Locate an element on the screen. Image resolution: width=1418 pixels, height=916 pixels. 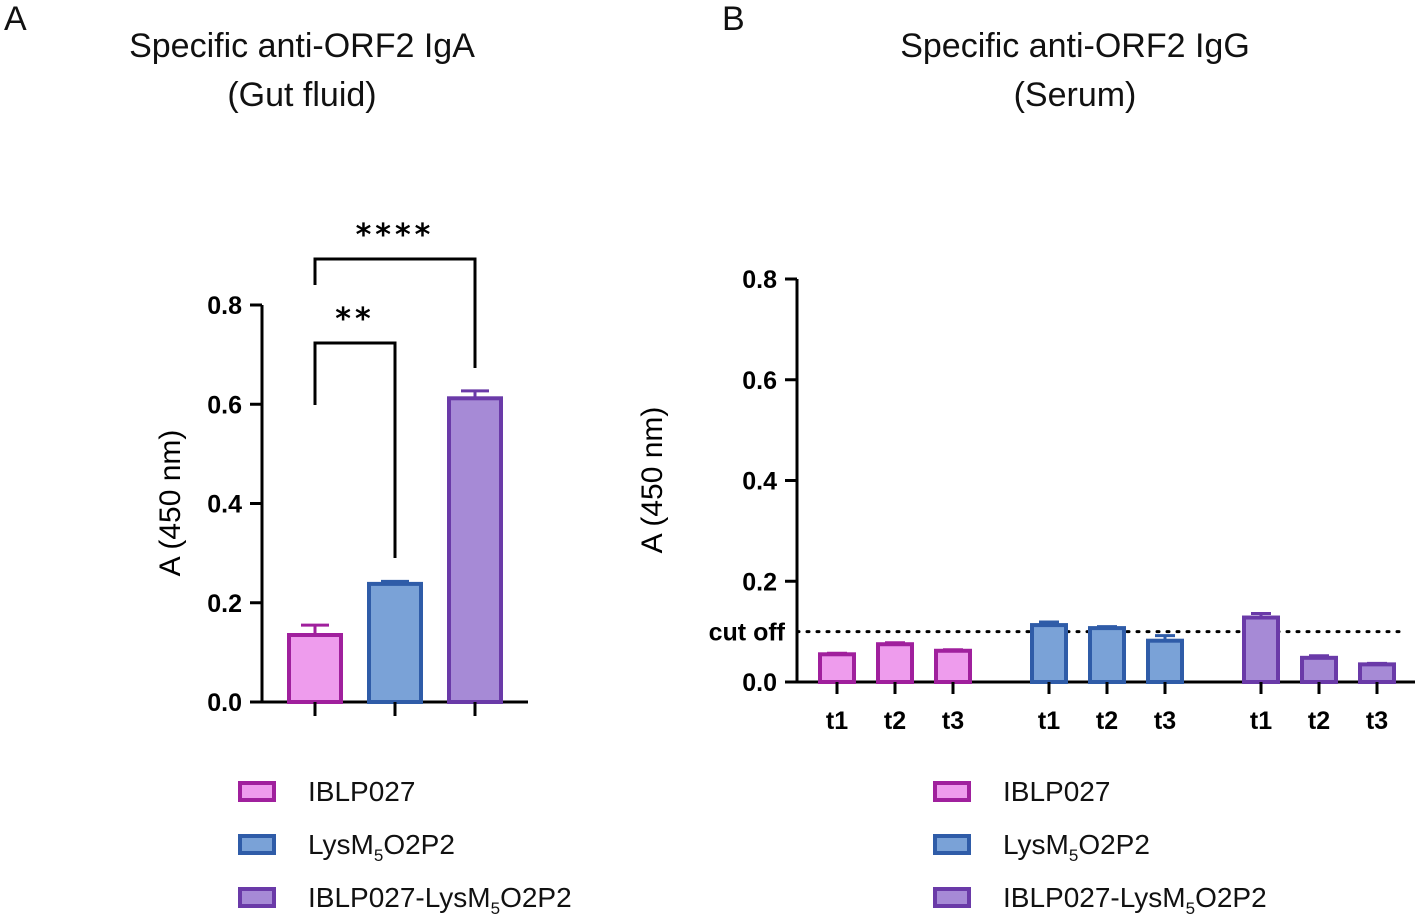
panel-b-subtitle: (Serum) is located at coordinates (1075, 95).